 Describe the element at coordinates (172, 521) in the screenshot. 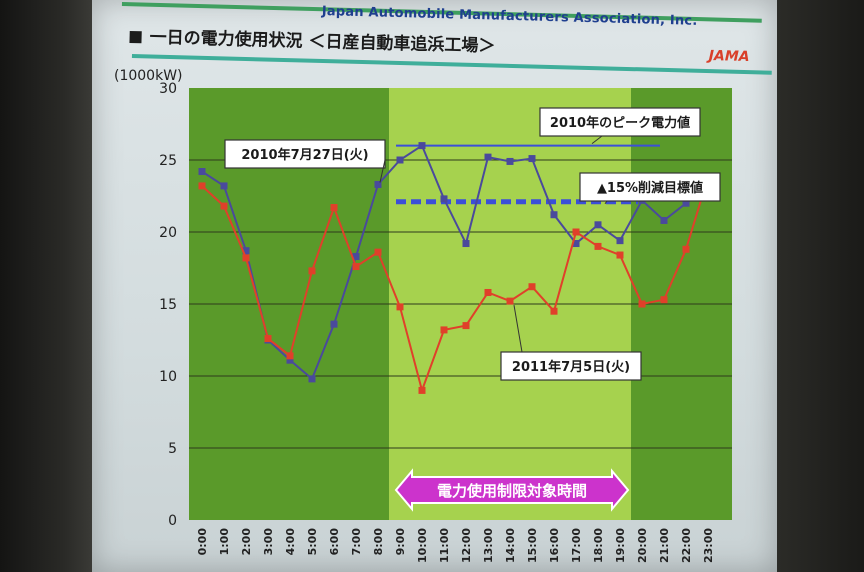

I see `y-tick-label-0: 0` at that location.